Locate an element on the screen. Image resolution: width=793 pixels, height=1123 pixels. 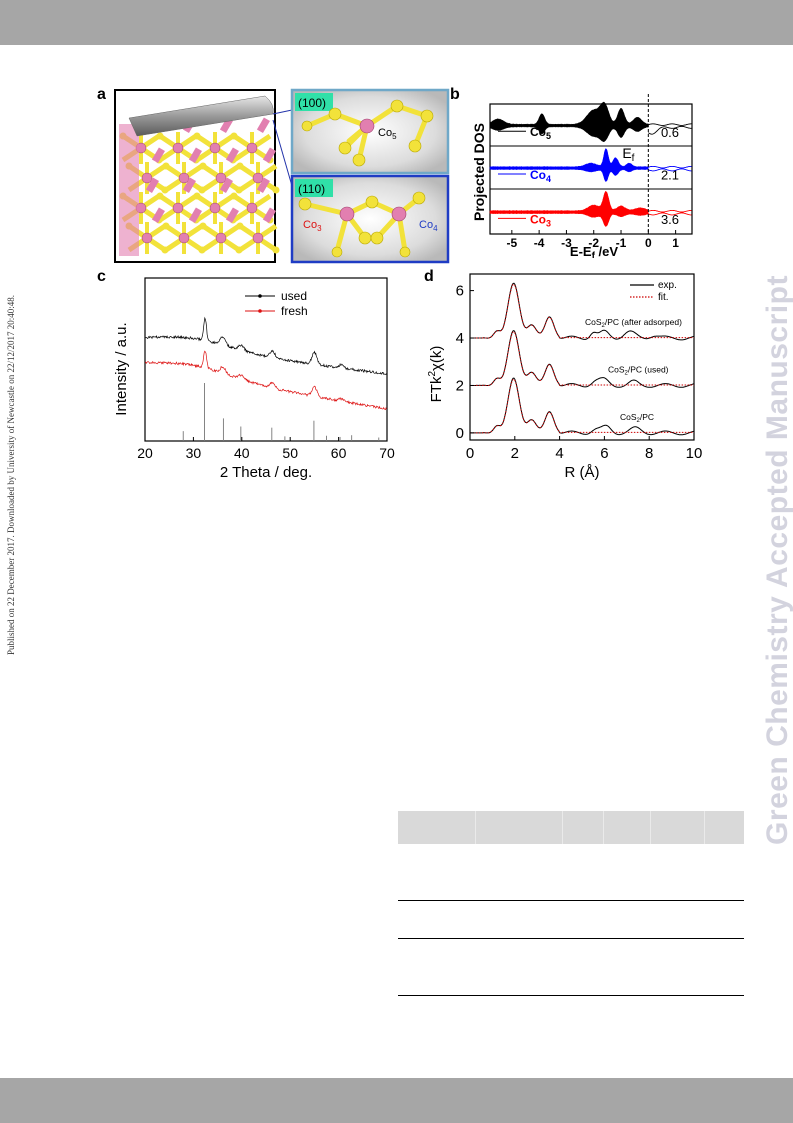
dos-xtick-label: -1 is located at coordinates (621, 243).